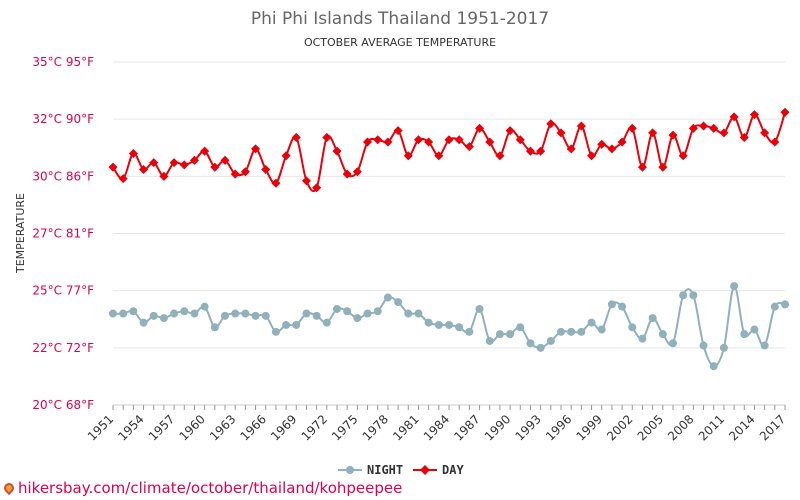  What do you see at coordinates (453, 470) in the screenshot?
I see `legend-day-label: DAY` at bounding box center [453, 470].